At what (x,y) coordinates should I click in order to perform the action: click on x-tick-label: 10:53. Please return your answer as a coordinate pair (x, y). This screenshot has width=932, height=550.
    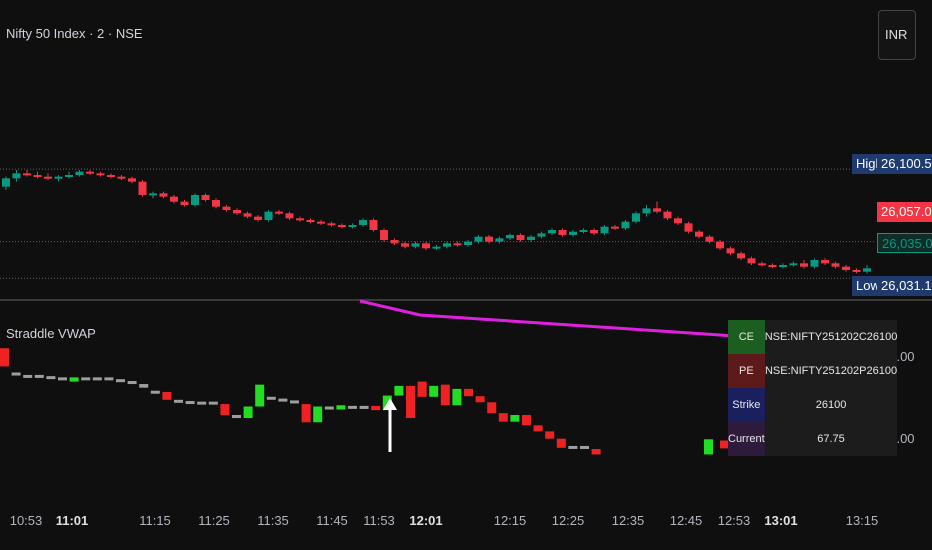
    Looking at the image, I should click on (26, 520).